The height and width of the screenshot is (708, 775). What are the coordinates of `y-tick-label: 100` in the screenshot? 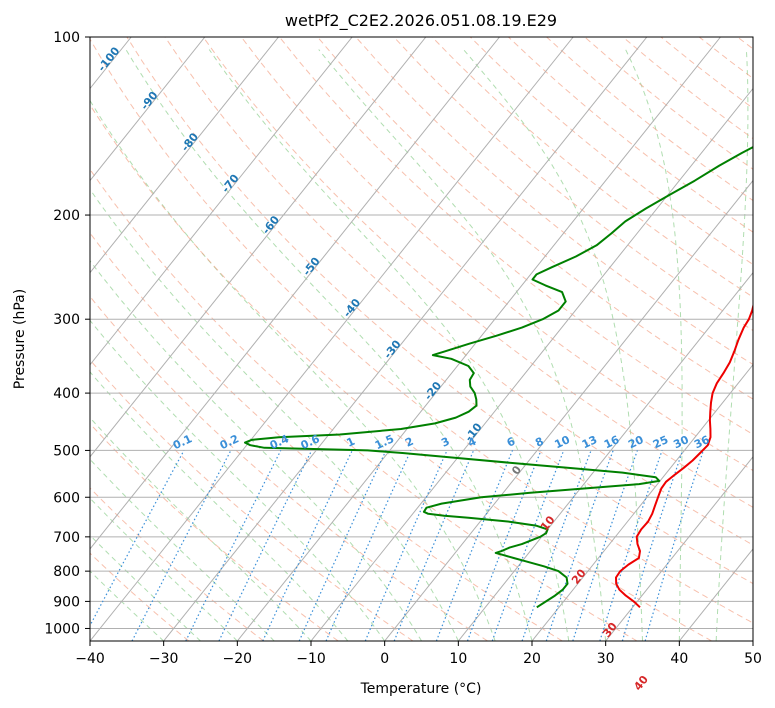 It's located at (66, 38).